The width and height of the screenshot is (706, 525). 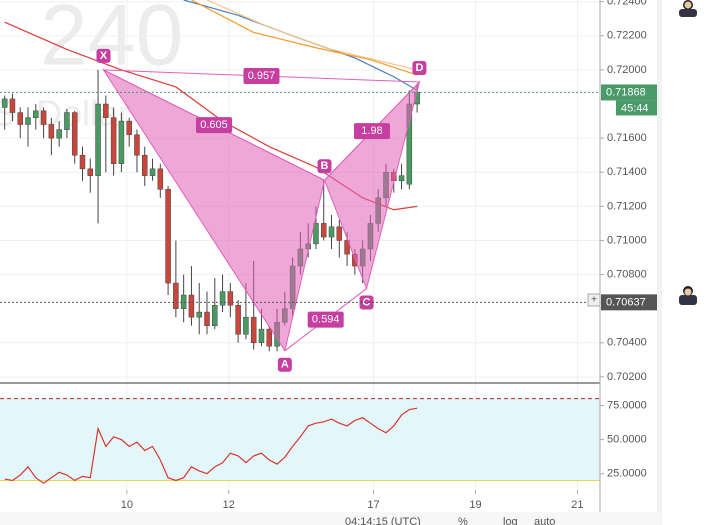 I want to click on watermark: 240, so click(x=112, y=42).